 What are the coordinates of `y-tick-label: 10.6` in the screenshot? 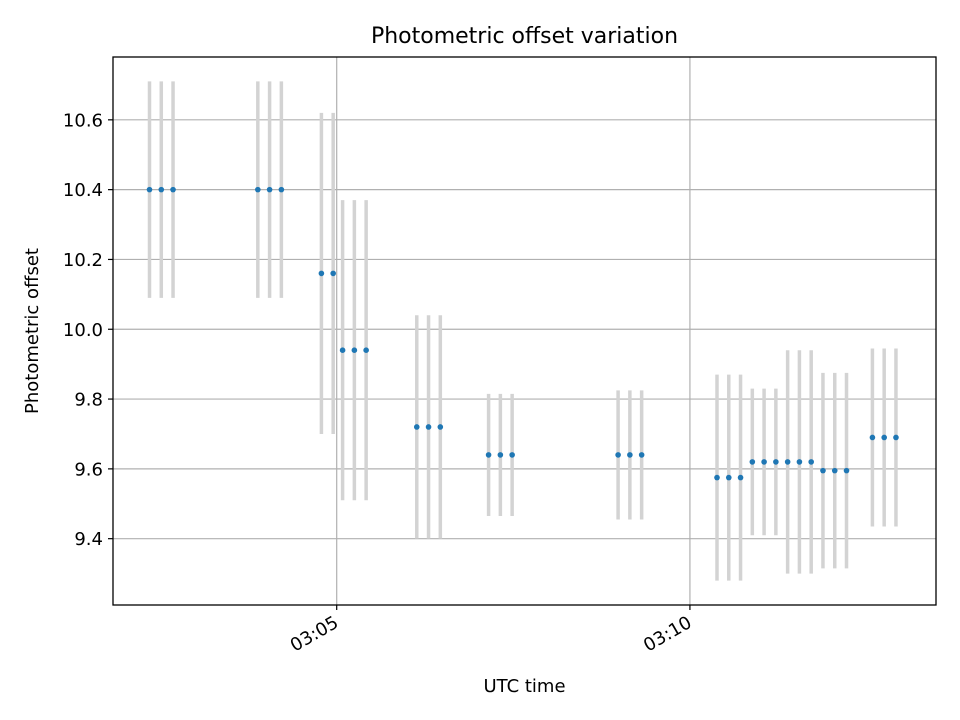 It's located at (83, 120).